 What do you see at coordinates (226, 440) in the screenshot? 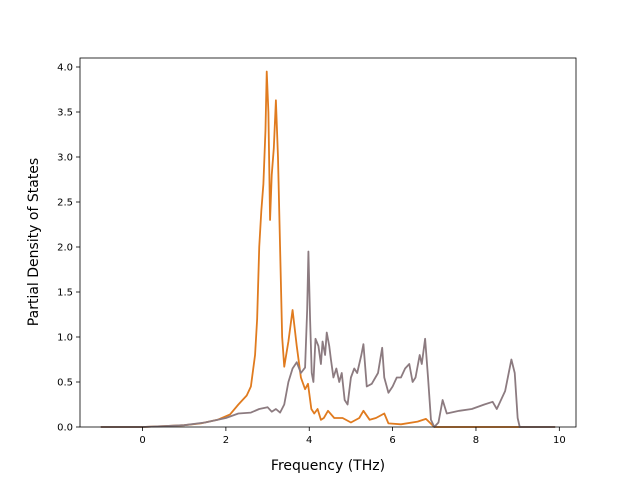
I see `x-tick-label: 2` at bounding box center [226, 440].